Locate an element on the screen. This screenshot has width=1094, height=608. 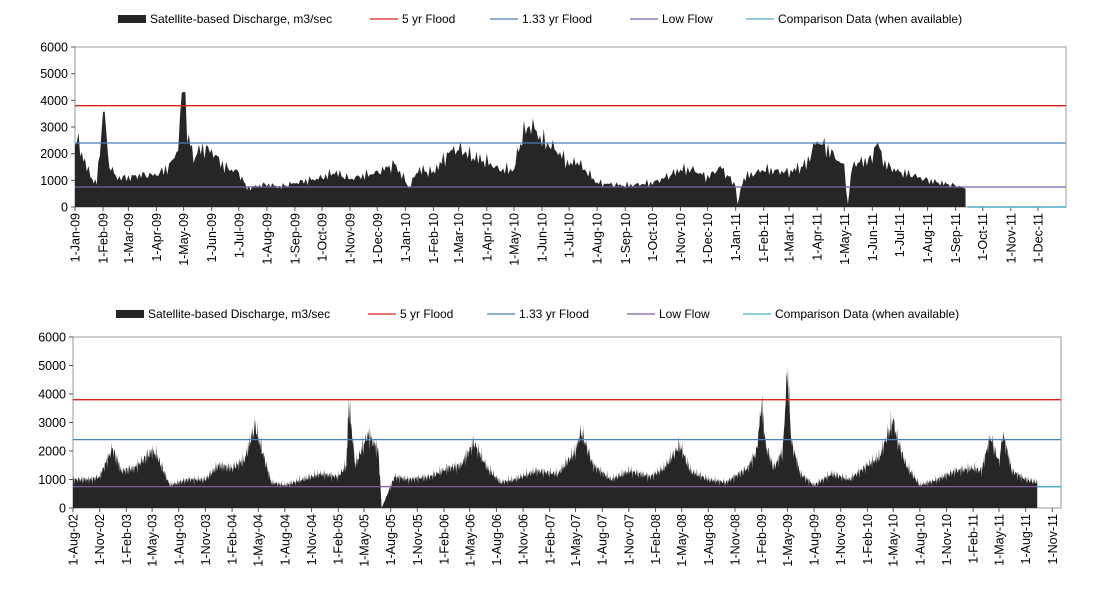
x-tick-label: 1-Jan-11 is located at coordinates (736, 237).